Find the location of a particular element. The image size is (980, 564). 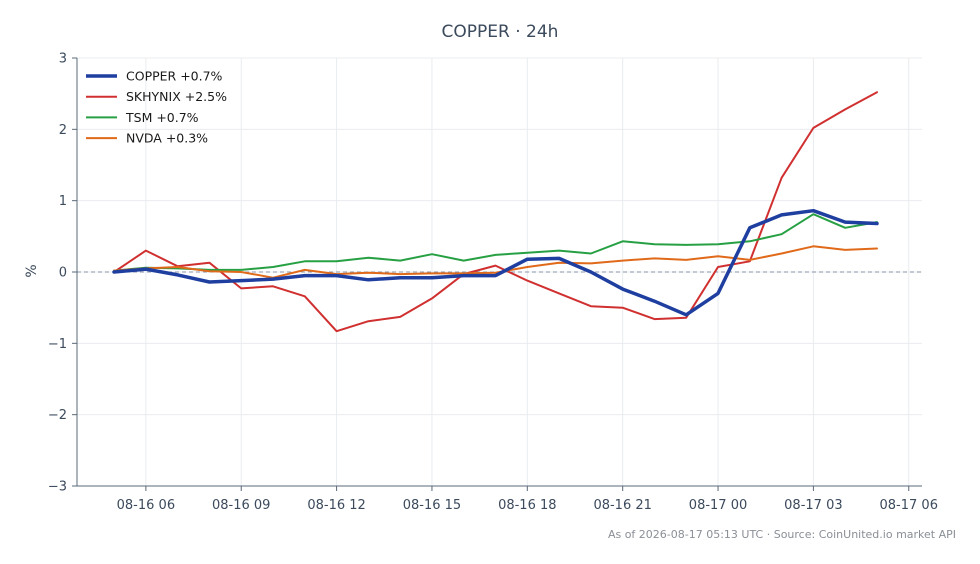

y-tick-label: 1 is located at coordinates (63, 201).